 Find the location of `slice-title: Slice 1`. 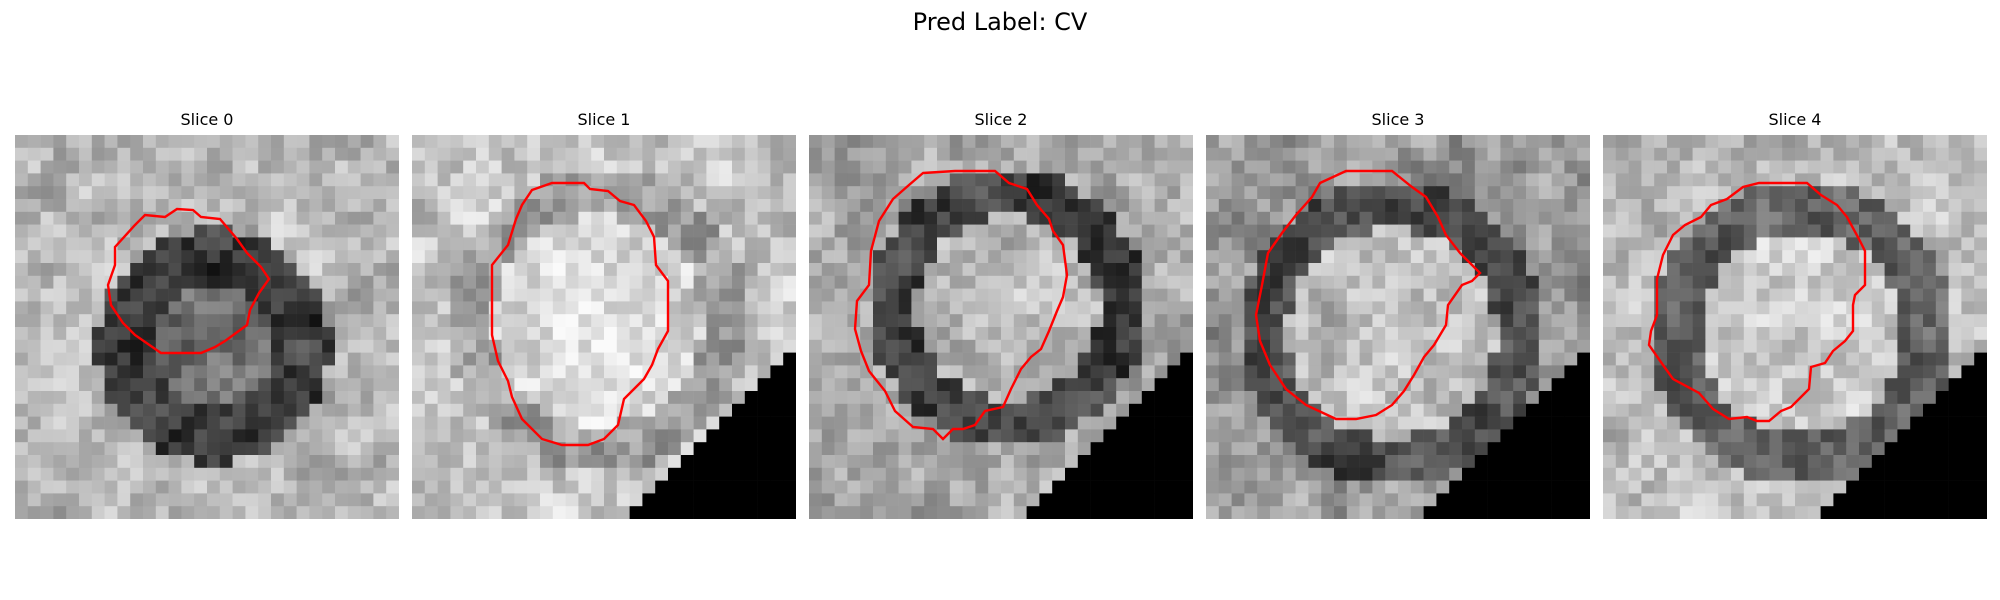

slice-title: Slice 1 is located at coordinates (604, 119).